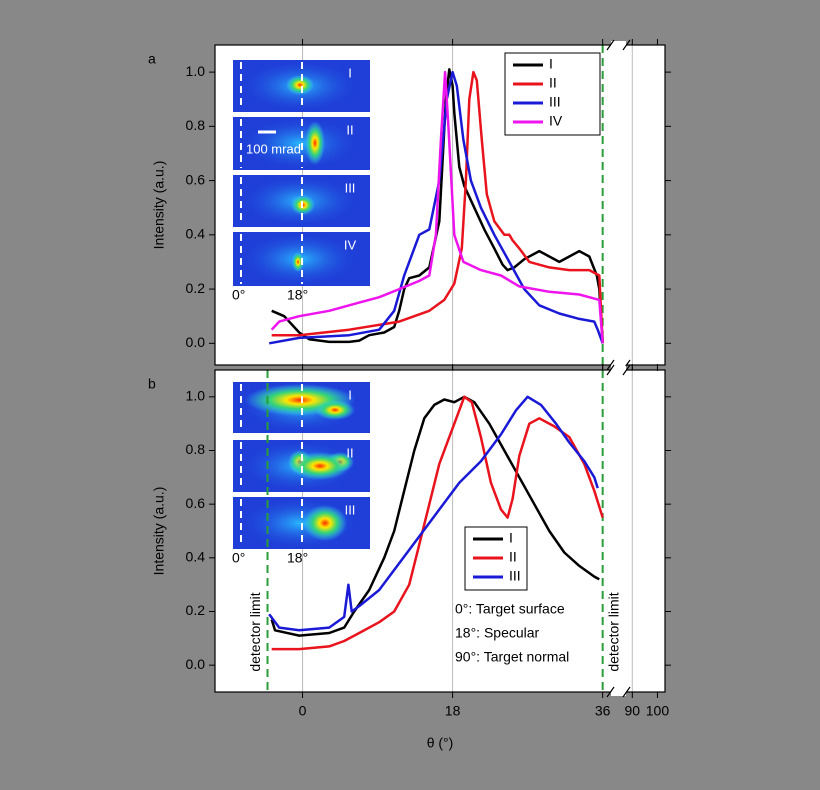 The width and height of the screenshot is (820, 790). What do you see at coordinates (497, 633) in the screenshot?
I see `annotation: 18°: Specular` at bounding box center [497, 633].